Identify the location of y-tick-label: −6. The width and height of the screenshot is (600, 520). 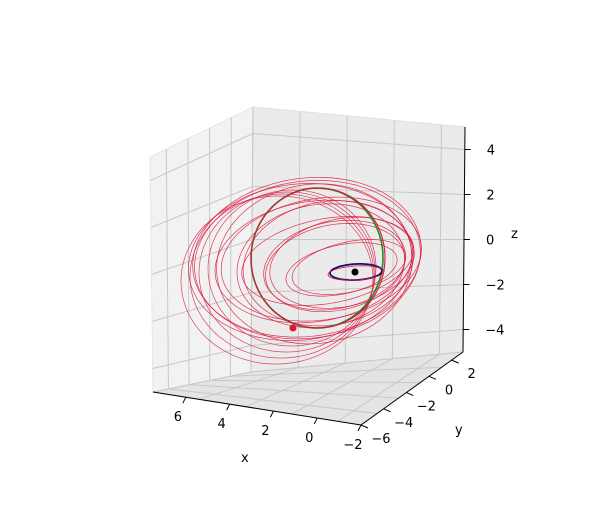
(380, 439).